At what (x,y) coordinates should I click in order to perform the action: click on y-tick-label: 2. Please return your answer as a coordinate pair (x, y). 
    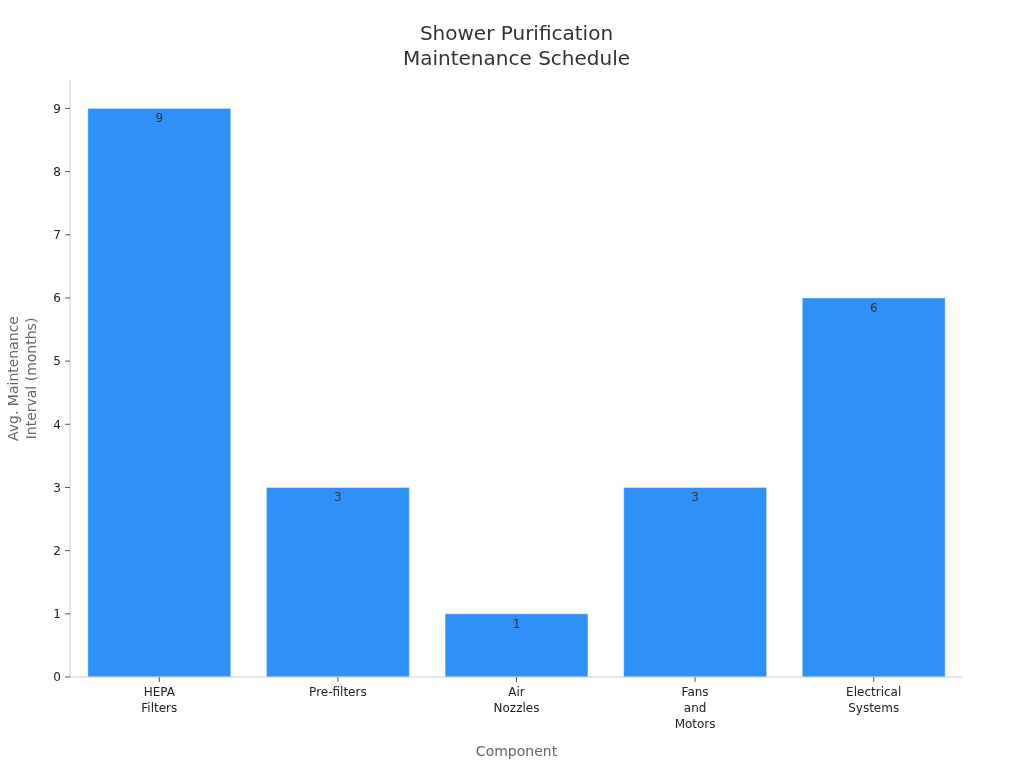
    Looking at the image, I should click on (57, 550).